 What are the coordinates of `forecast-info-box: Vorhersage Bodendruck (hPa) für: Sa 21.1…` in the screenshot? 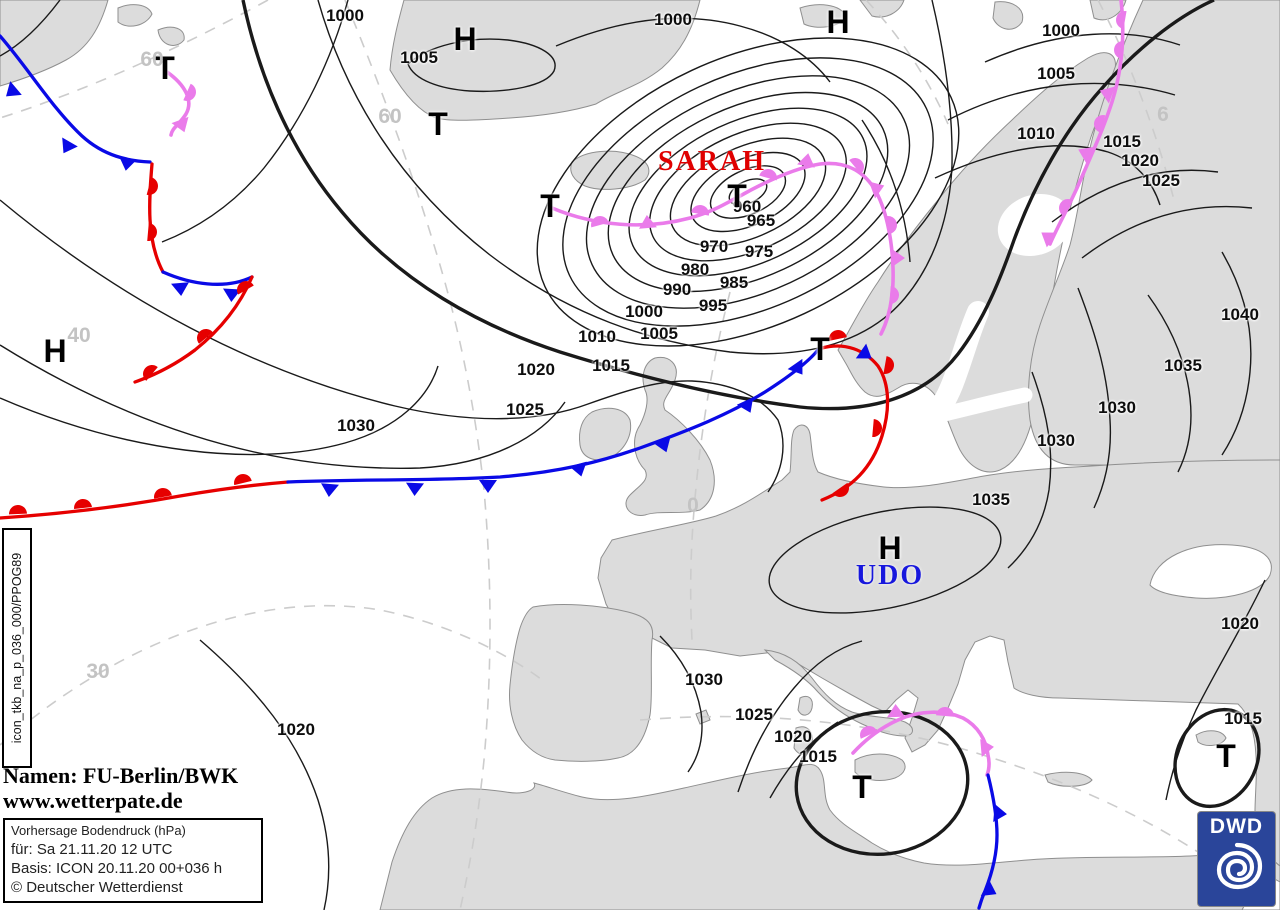 It's located at (133, 861).